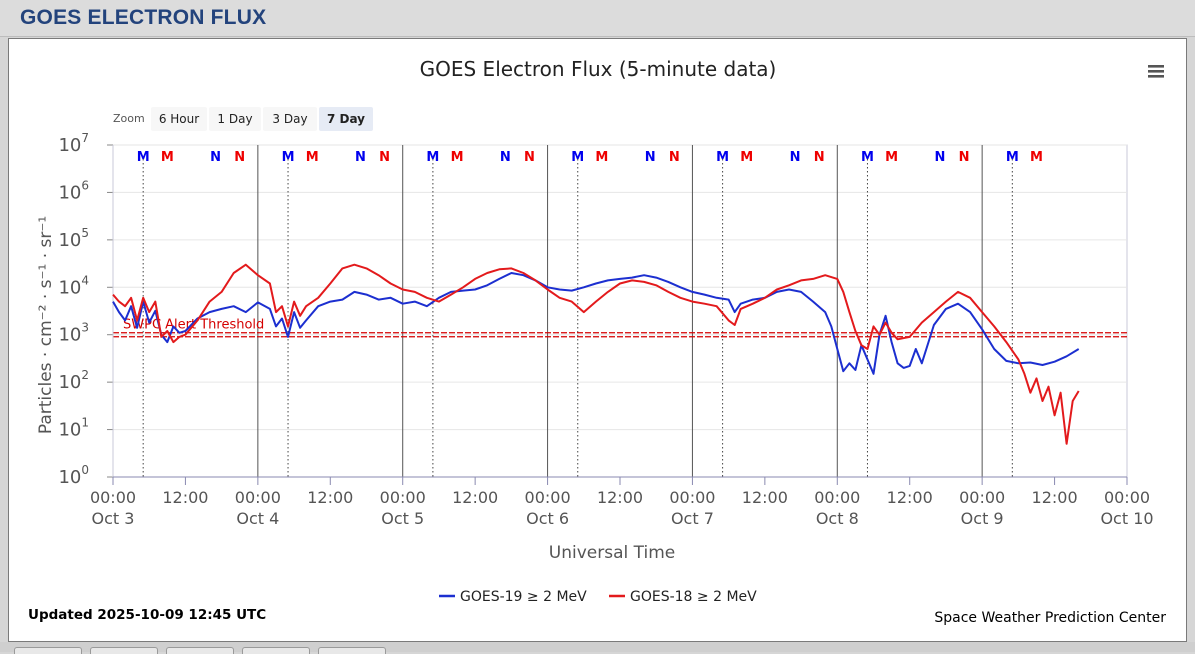 Image resolution: width=1195 pixels, height=654 pixels. Describe the element at coordinates (73, 143) in the screenshot. I see `y-tick-label: 10⁷` at that location.